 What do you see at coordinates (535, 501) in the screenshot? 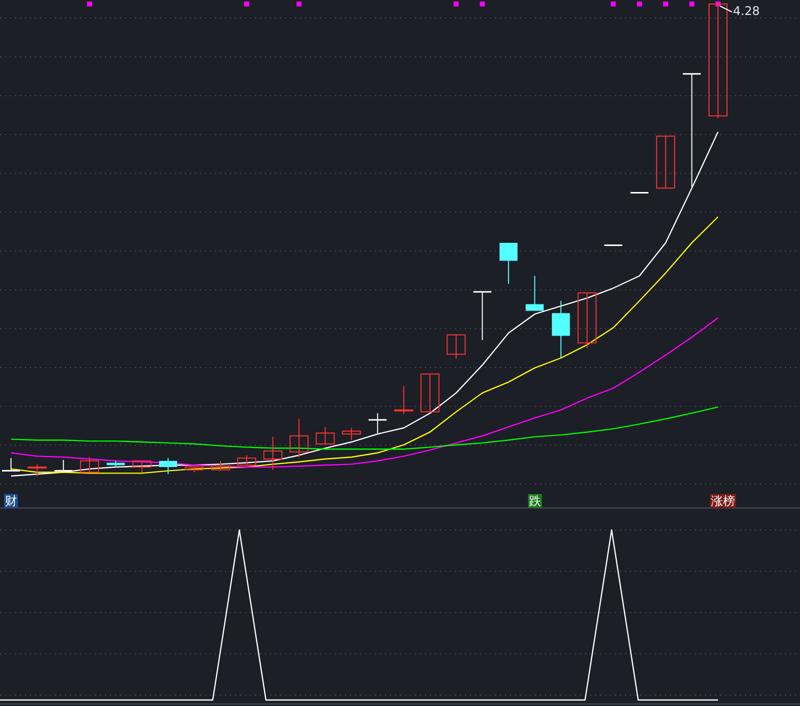
I see `text: 跌` at bounding box center [535, 501].